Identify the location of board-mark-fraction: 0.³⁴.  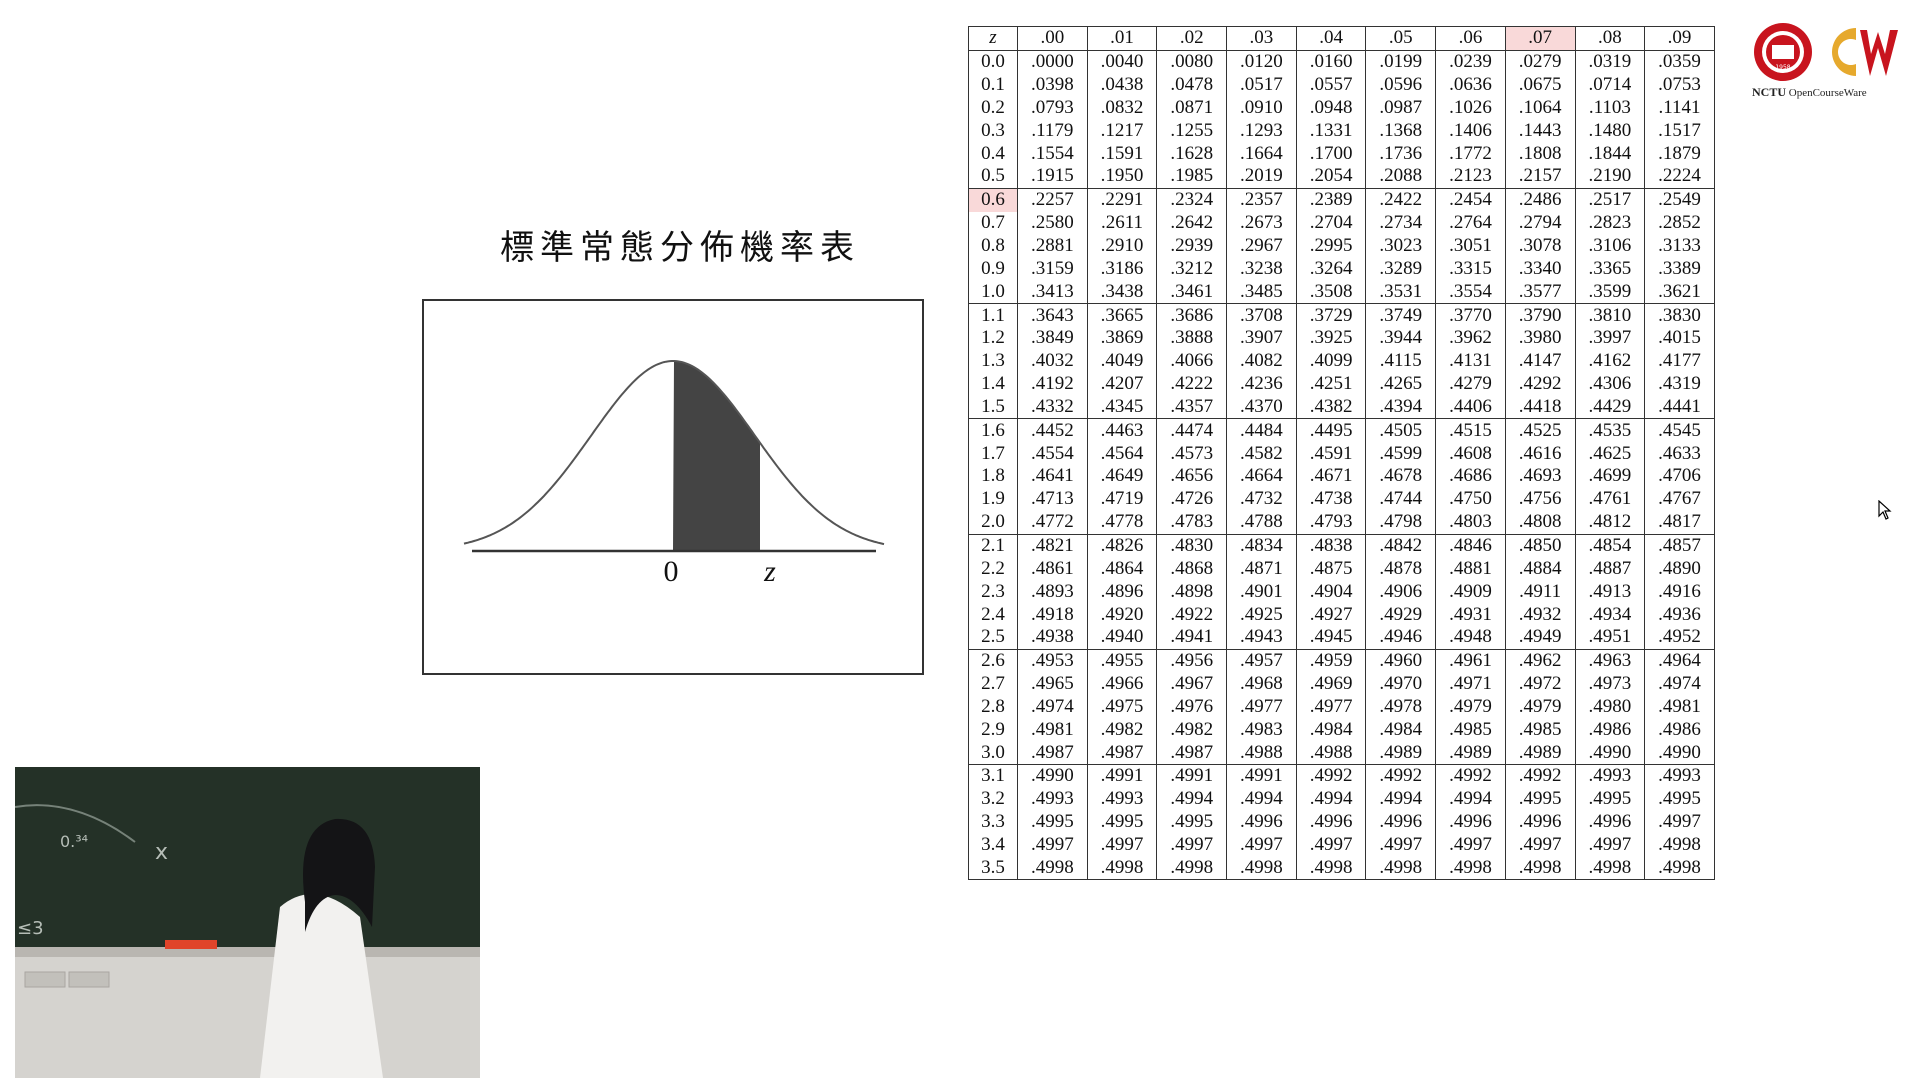
(74, 841).